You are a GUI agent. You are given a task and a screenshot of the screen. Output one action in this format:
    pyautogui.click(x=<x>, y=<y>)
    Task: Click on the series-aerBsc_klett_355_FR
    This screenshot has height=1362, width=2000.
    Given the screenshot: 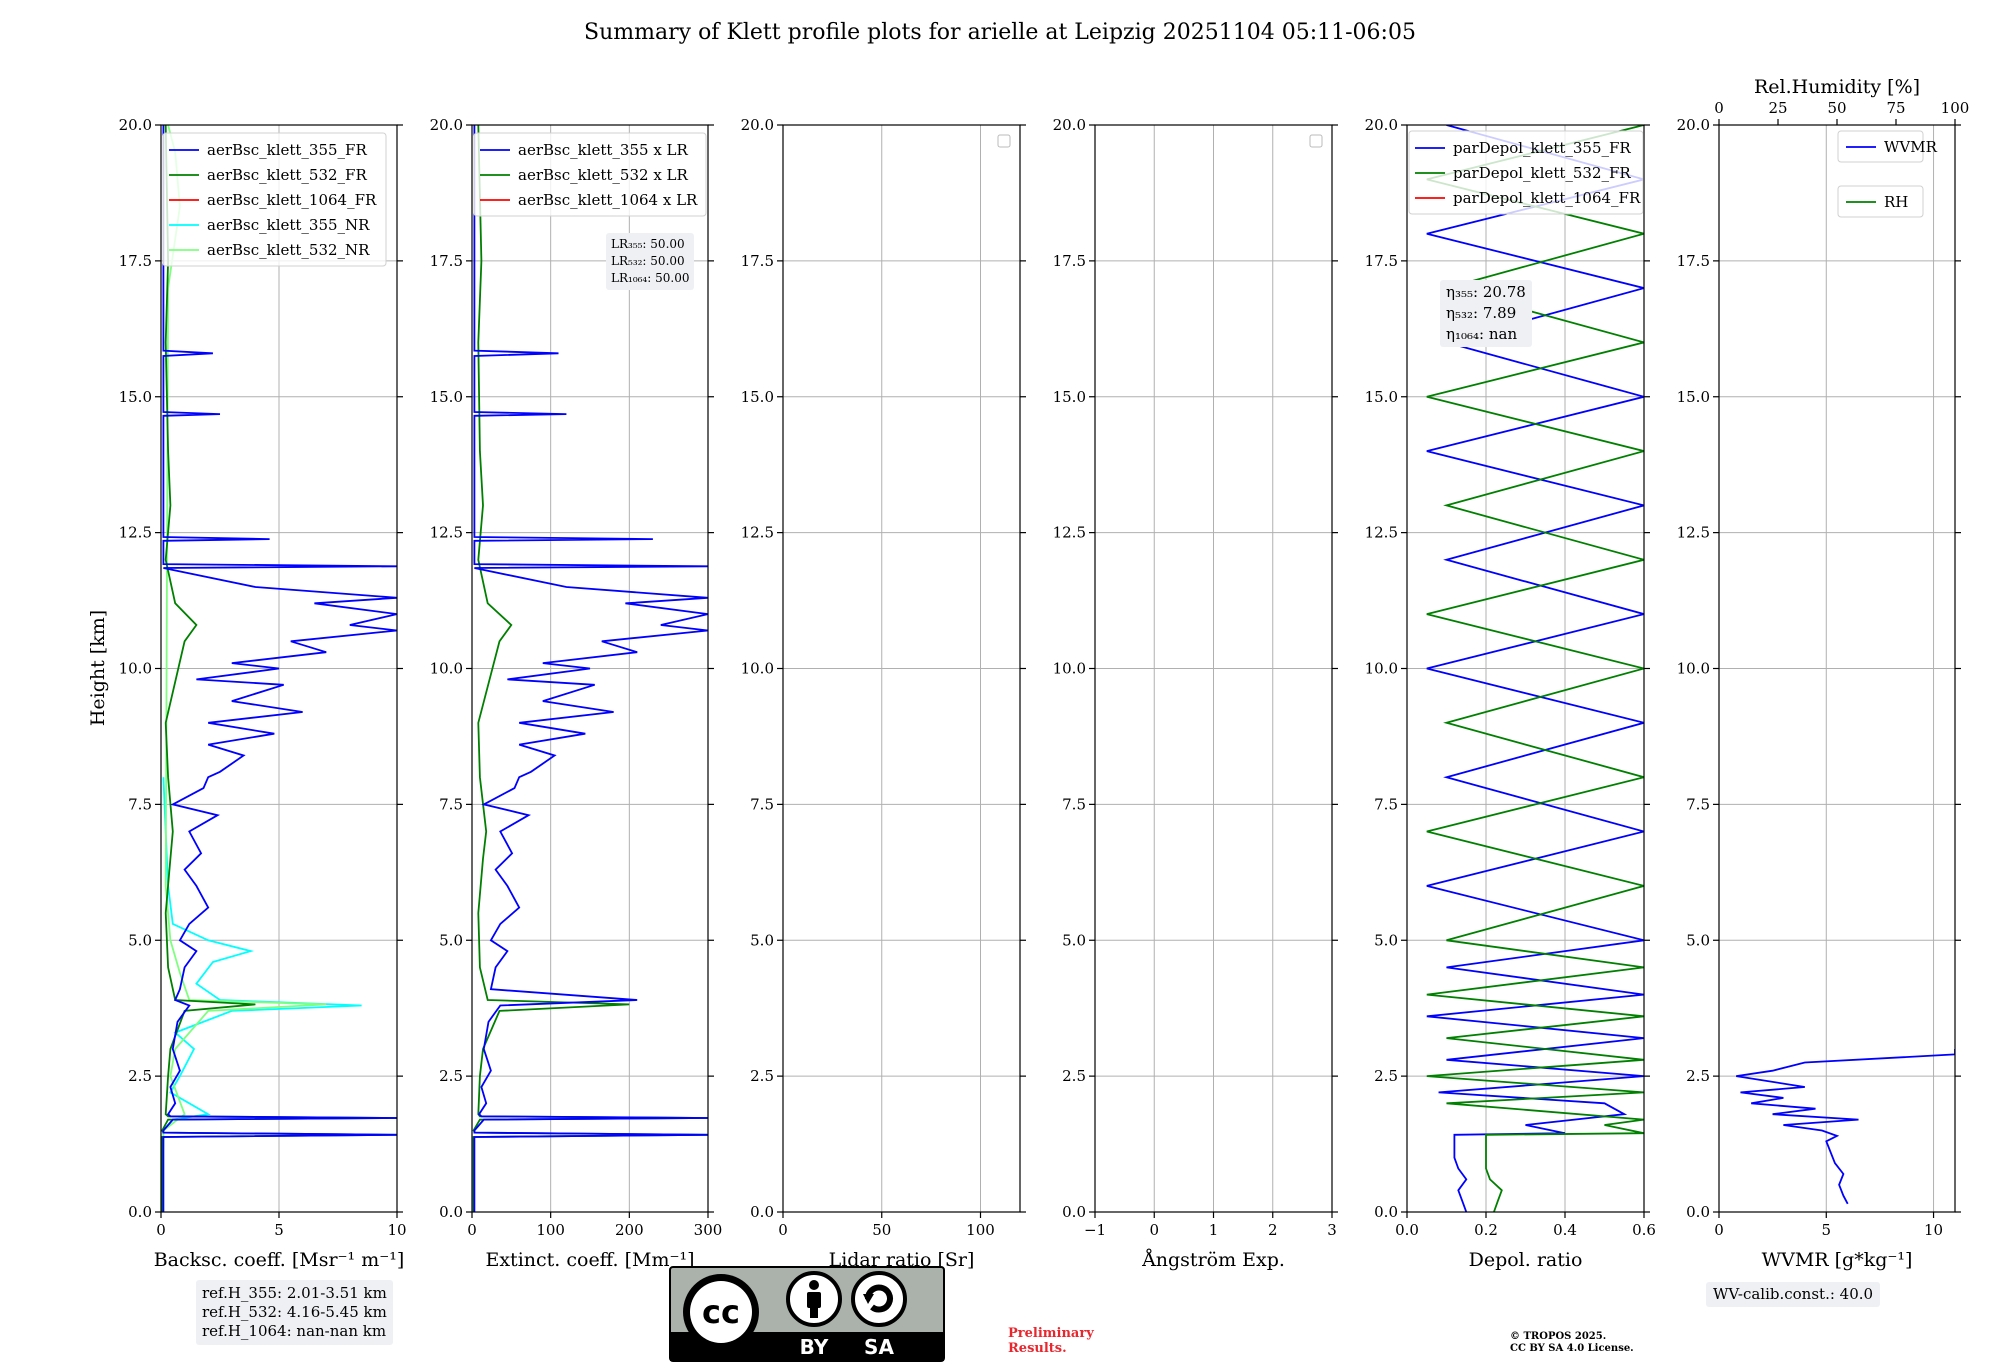 What is the action you would take?
    pyautogui.click(x=279, y=668)
    